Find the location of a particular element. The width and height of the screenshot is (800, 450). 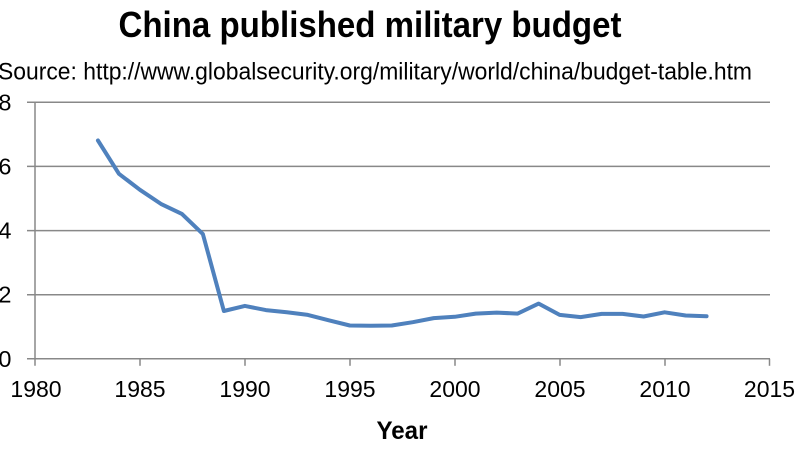

svg-text: 6 is located at coordinates (6, 166).